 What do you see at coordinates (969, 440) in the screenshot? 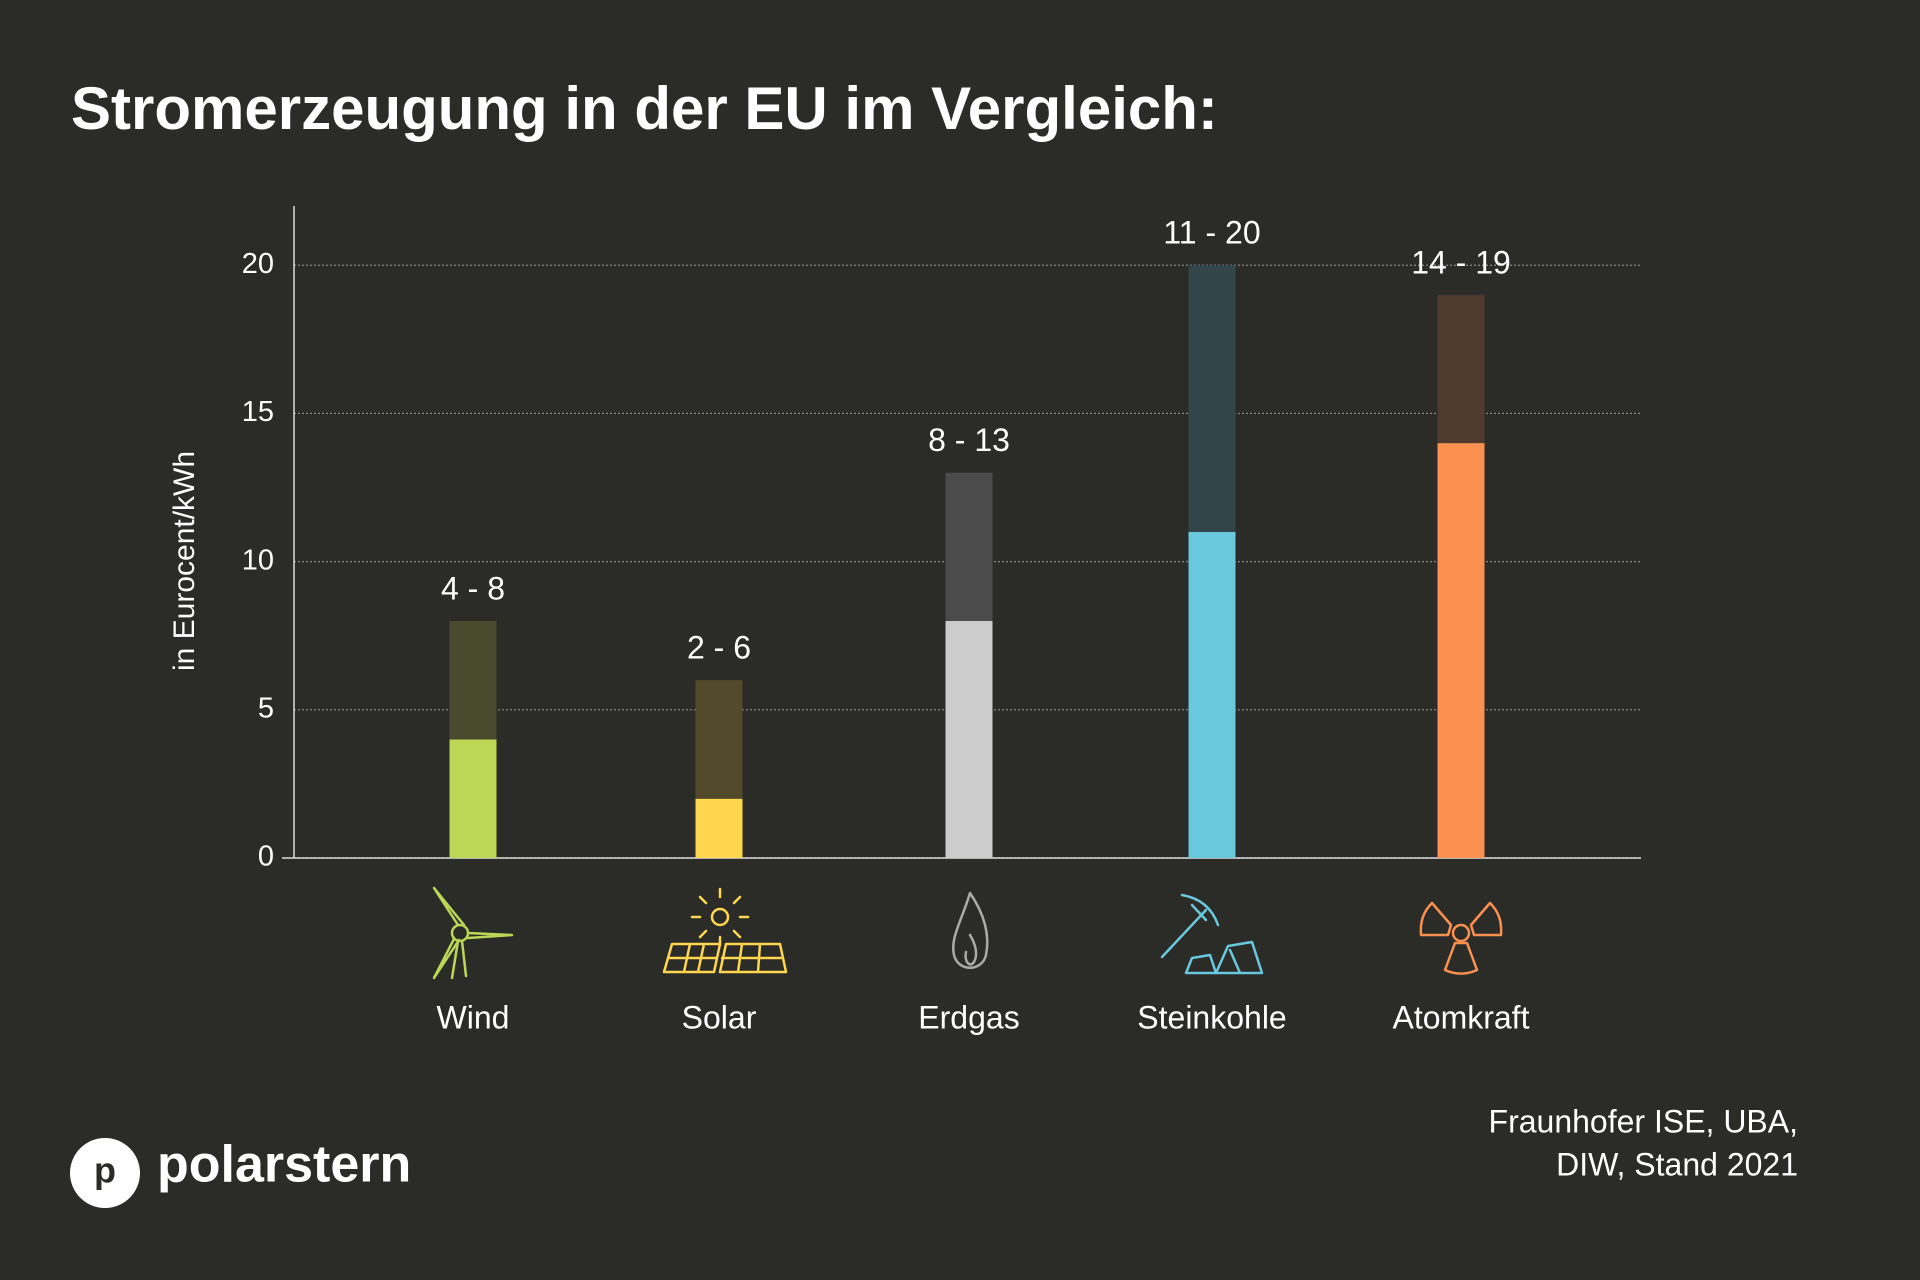
I see `value-label: 8 - 13` at bounding box center [969, 440].